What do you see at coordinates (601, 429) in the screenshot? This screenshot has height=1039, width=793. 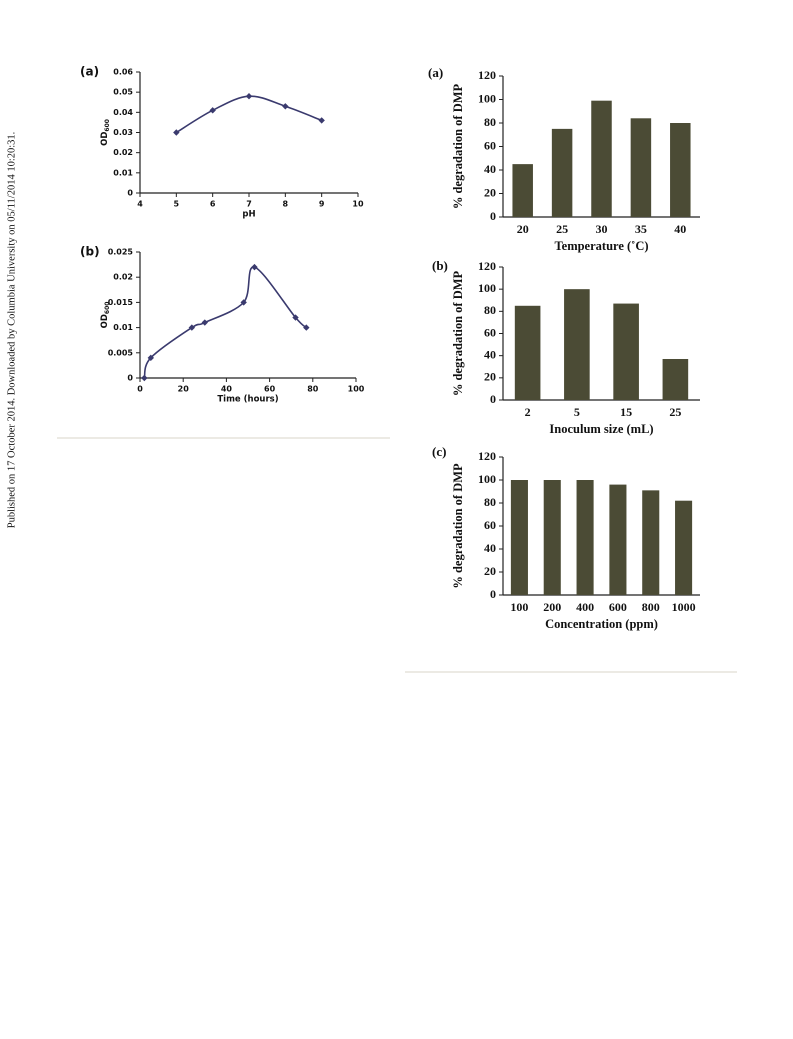 I see `x-axis-label: Inoculum size (mL)` at bounding box center [601, 429].